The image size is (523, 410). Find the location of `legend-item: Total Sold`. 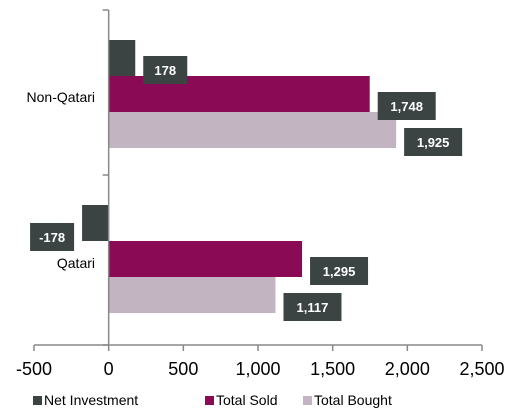

legend-item: Total Sold is located at coordinates (241, 400).